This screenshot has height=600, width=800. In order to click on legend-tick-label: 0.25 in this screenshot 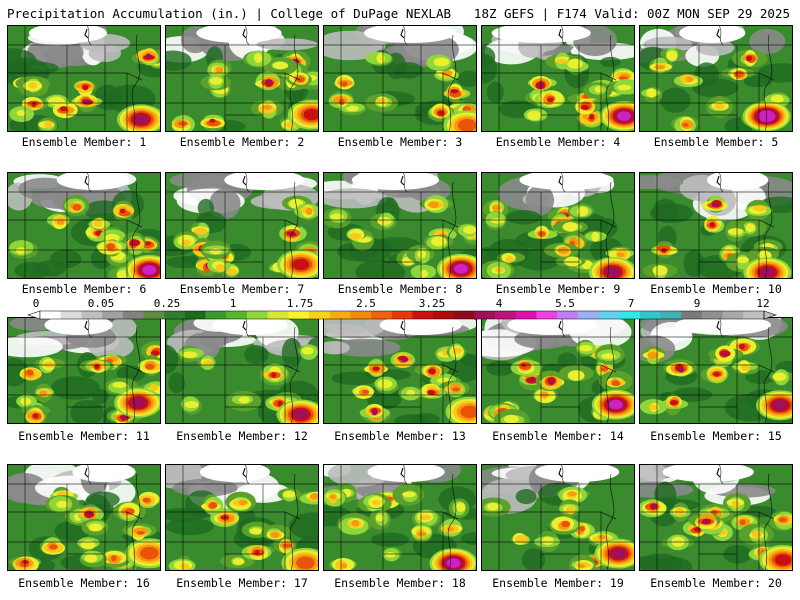, I will do `click(167, 303)`.